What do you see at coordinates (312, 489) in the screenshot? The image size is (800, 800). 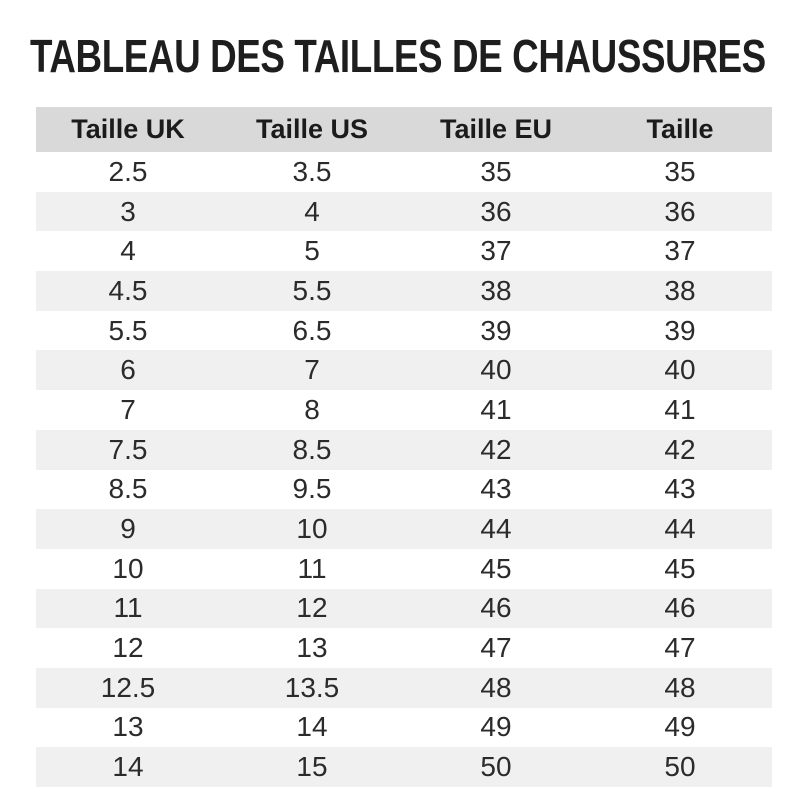 I see `table-cell: 9.5` at bounding box center [312, 489].